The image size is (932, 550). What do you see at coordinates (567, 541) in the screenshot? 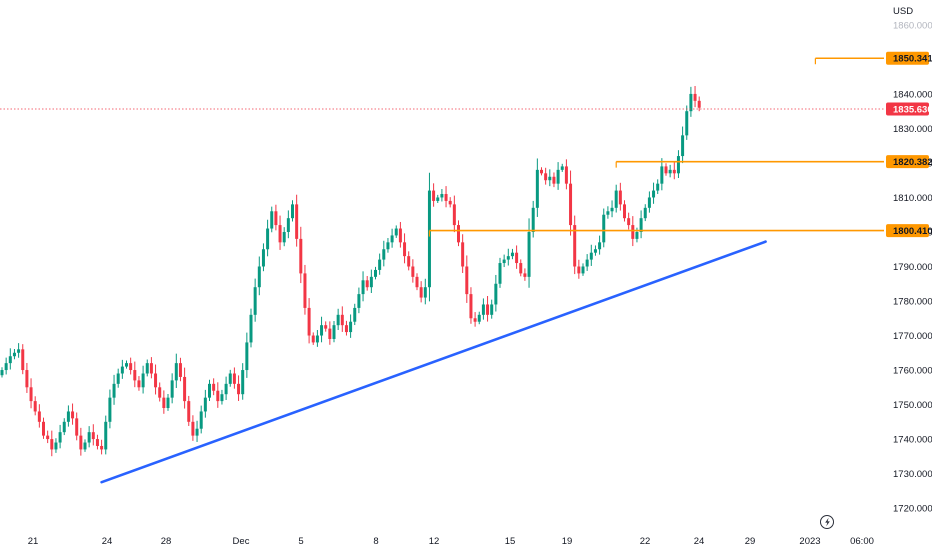
I see `x-tick-label: 19` at bounding box center [567, 541].